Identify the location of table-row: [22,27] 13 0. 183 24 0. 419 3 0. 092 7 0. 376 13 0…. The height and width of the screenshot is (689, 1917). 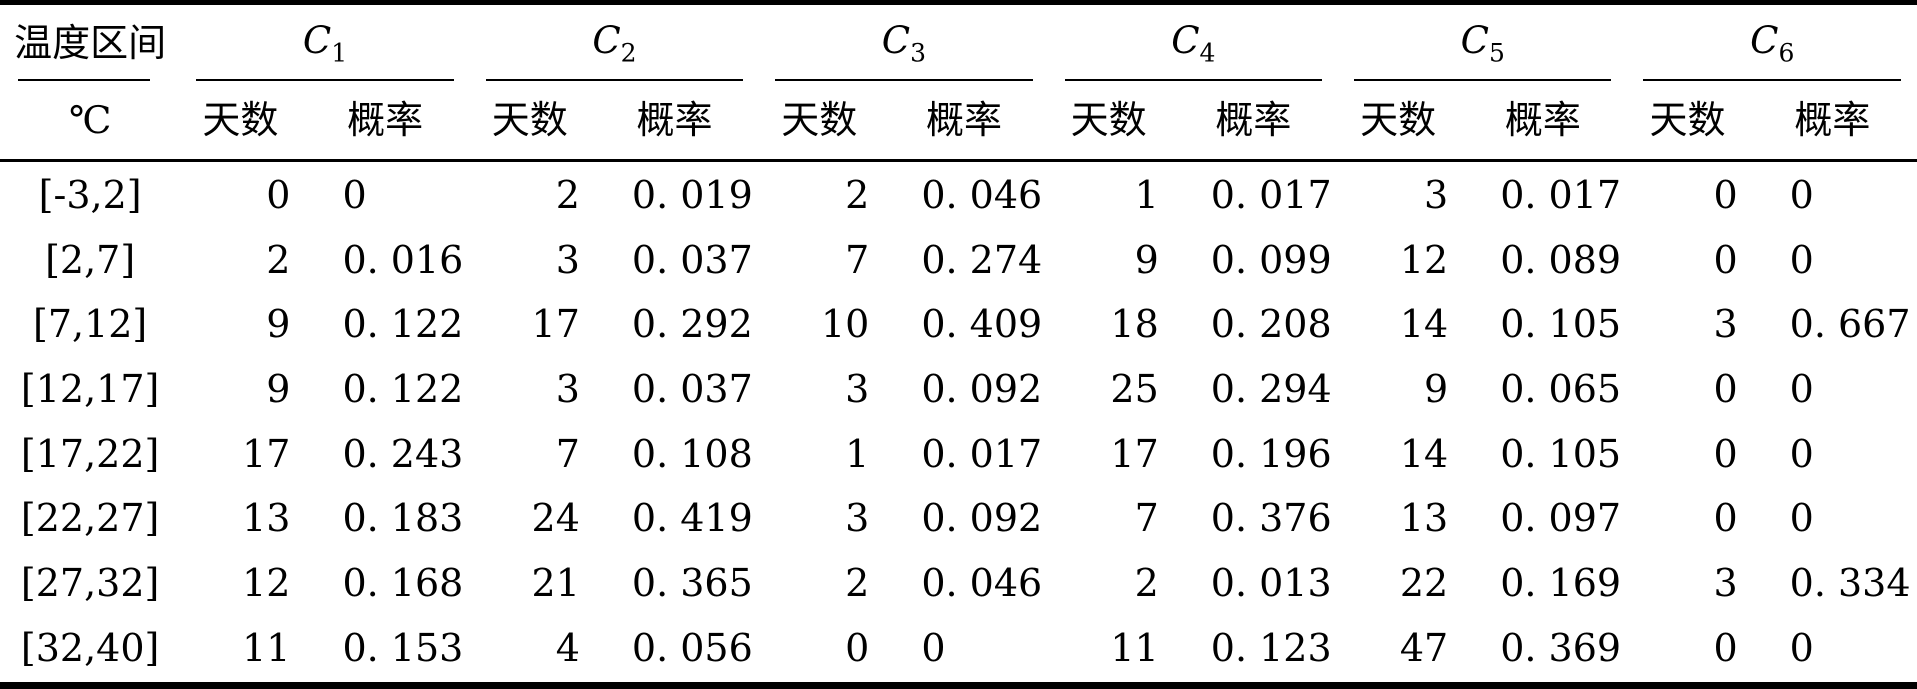
(958, 518).